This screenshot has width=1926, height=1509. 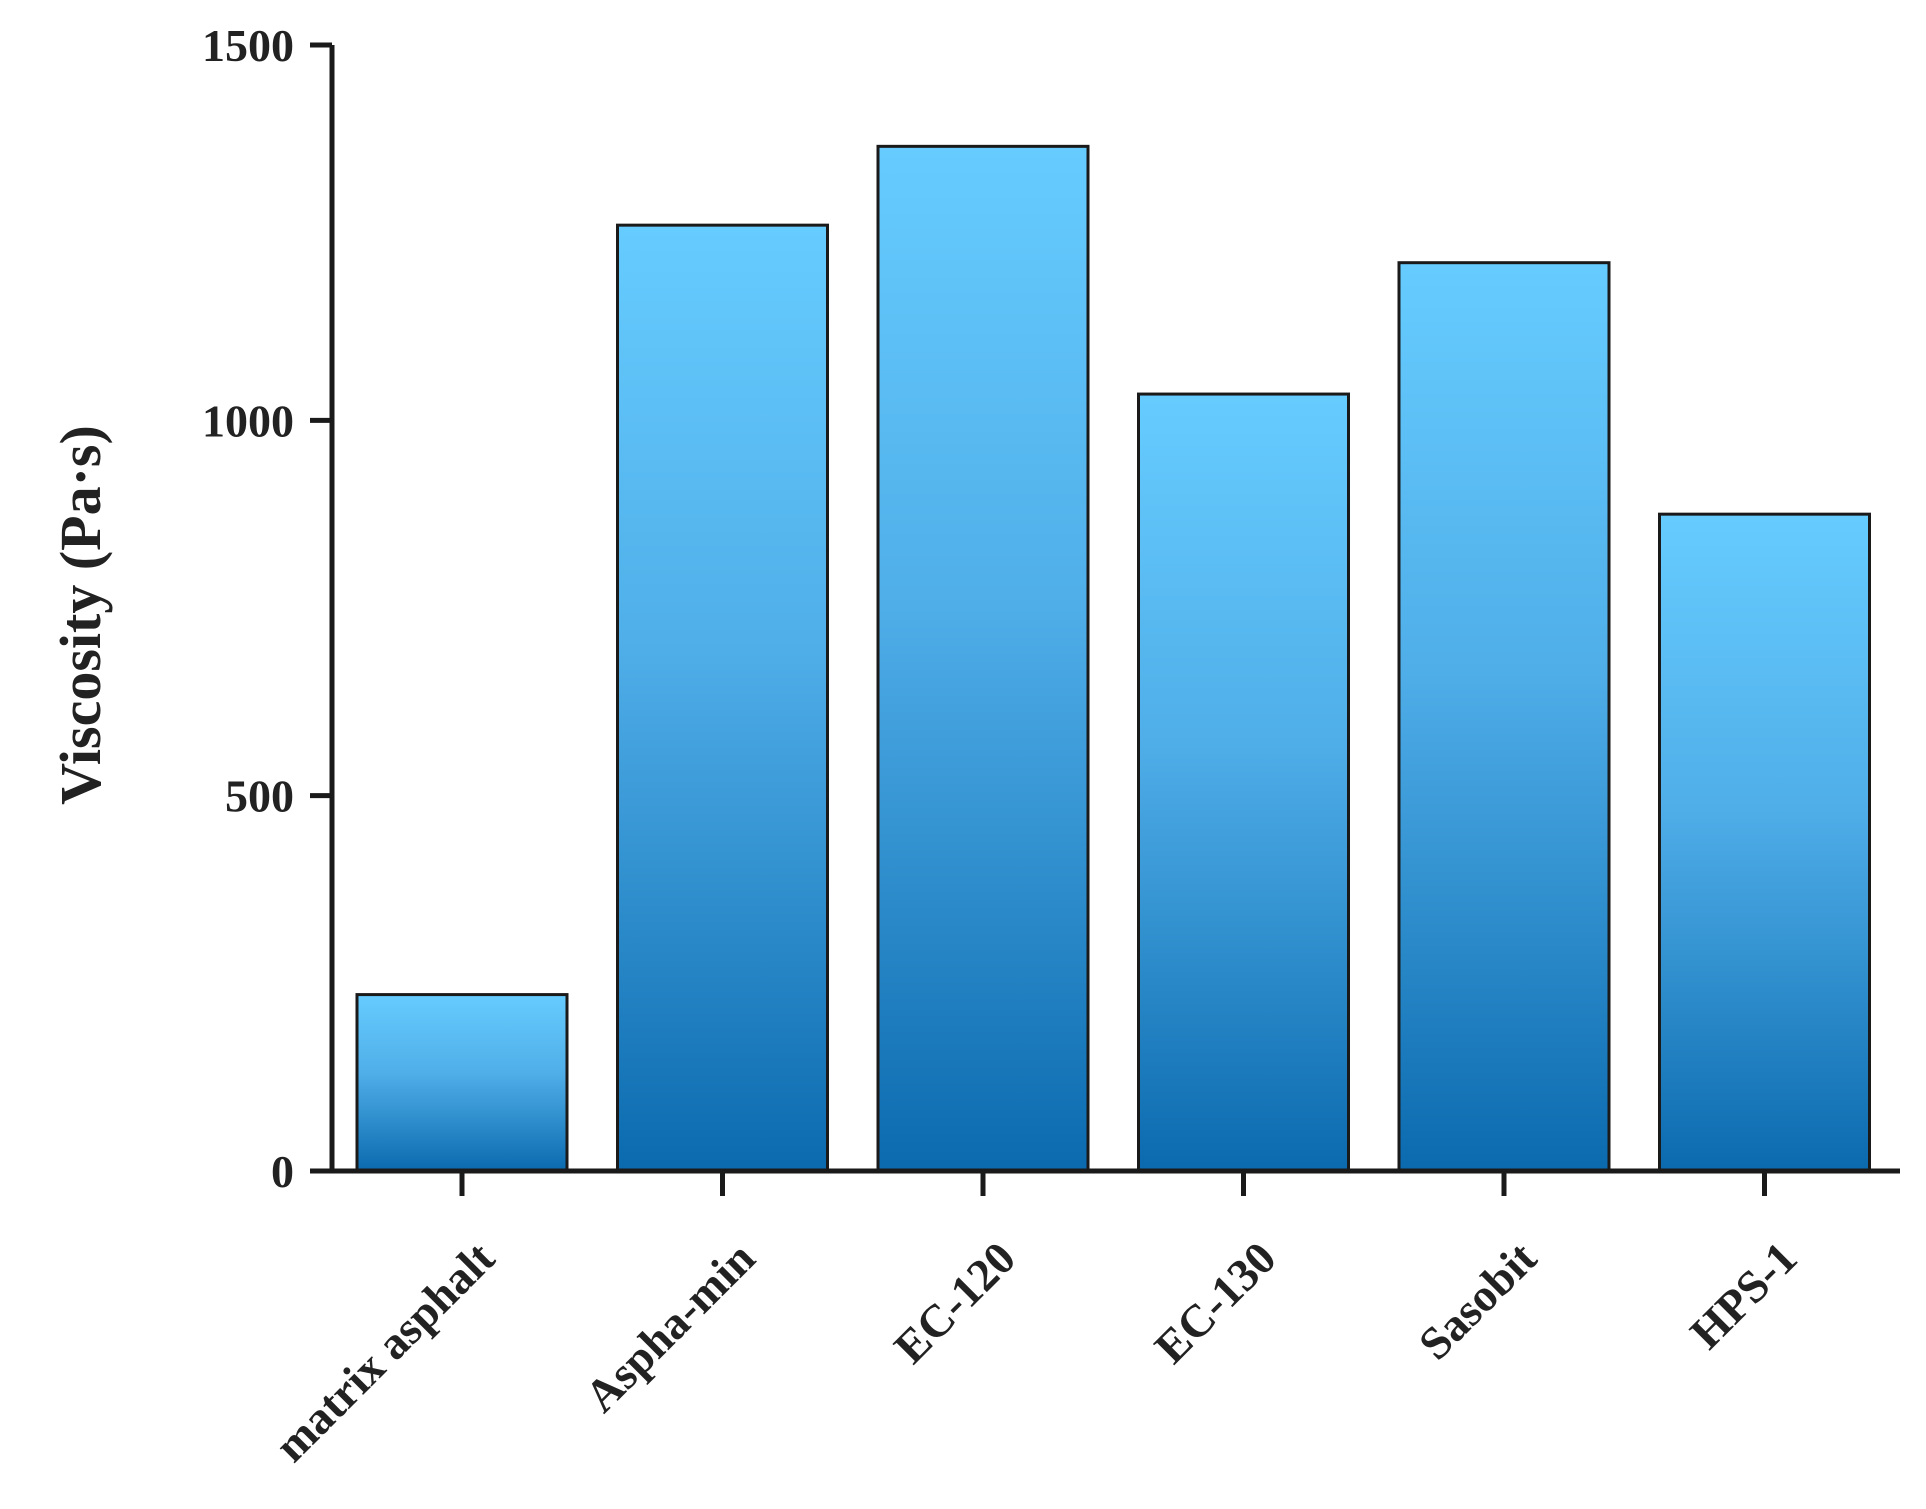 I want to click on x-tick-label: matrix asphalt, so click(x=385, y=1352).